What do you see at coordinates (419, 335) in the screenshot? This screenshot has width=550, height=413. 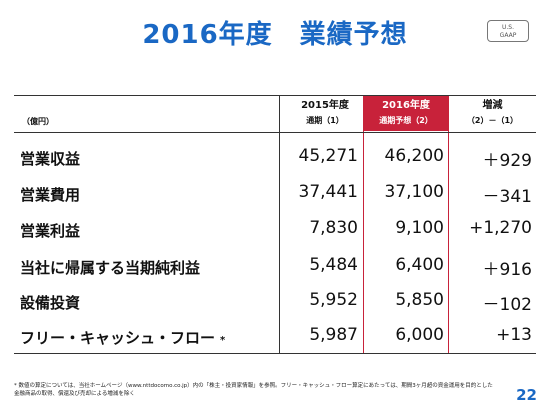 I see `cell-fy2016: 6,000` at bounding box center [419, 335].